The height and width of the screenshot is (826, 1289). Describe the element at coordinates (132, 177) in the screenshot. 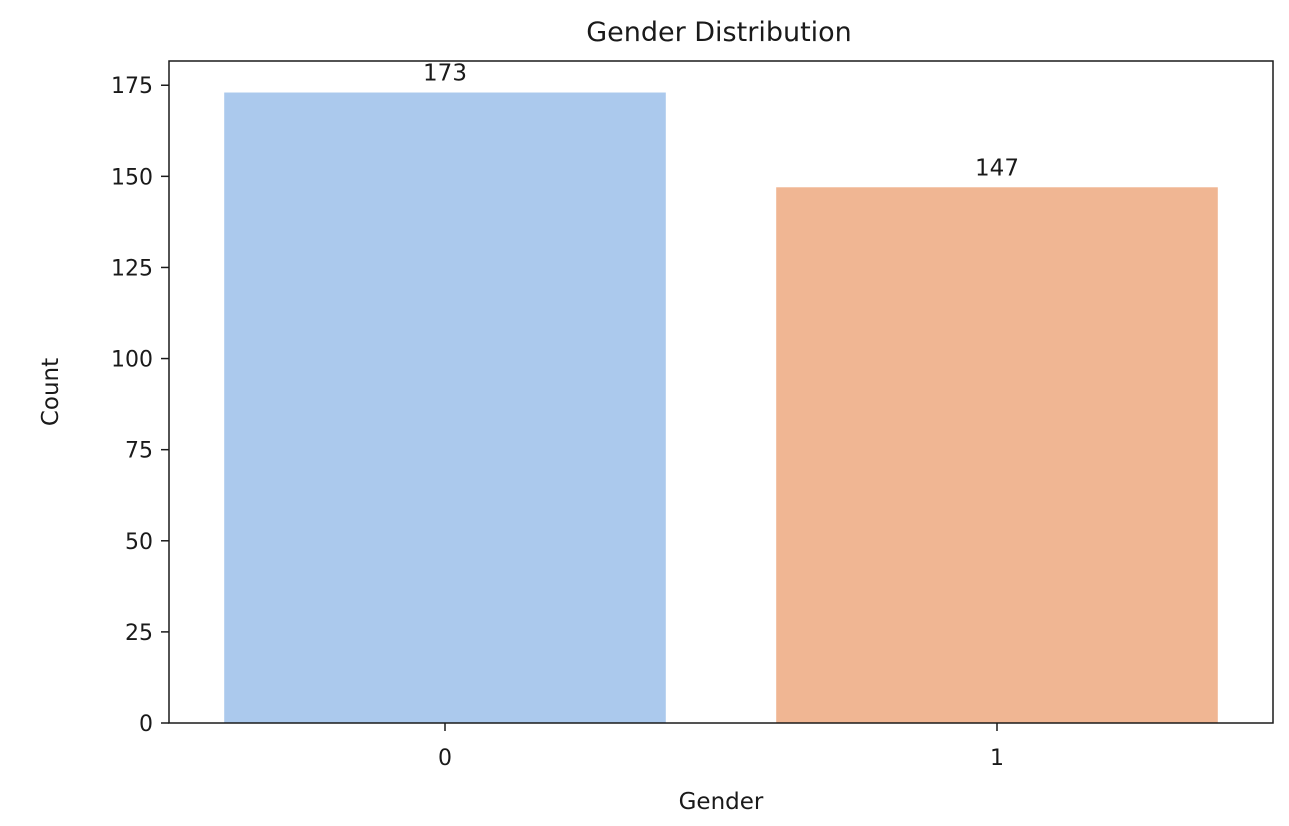

I see `y-tick-label-150: 150` at that location.